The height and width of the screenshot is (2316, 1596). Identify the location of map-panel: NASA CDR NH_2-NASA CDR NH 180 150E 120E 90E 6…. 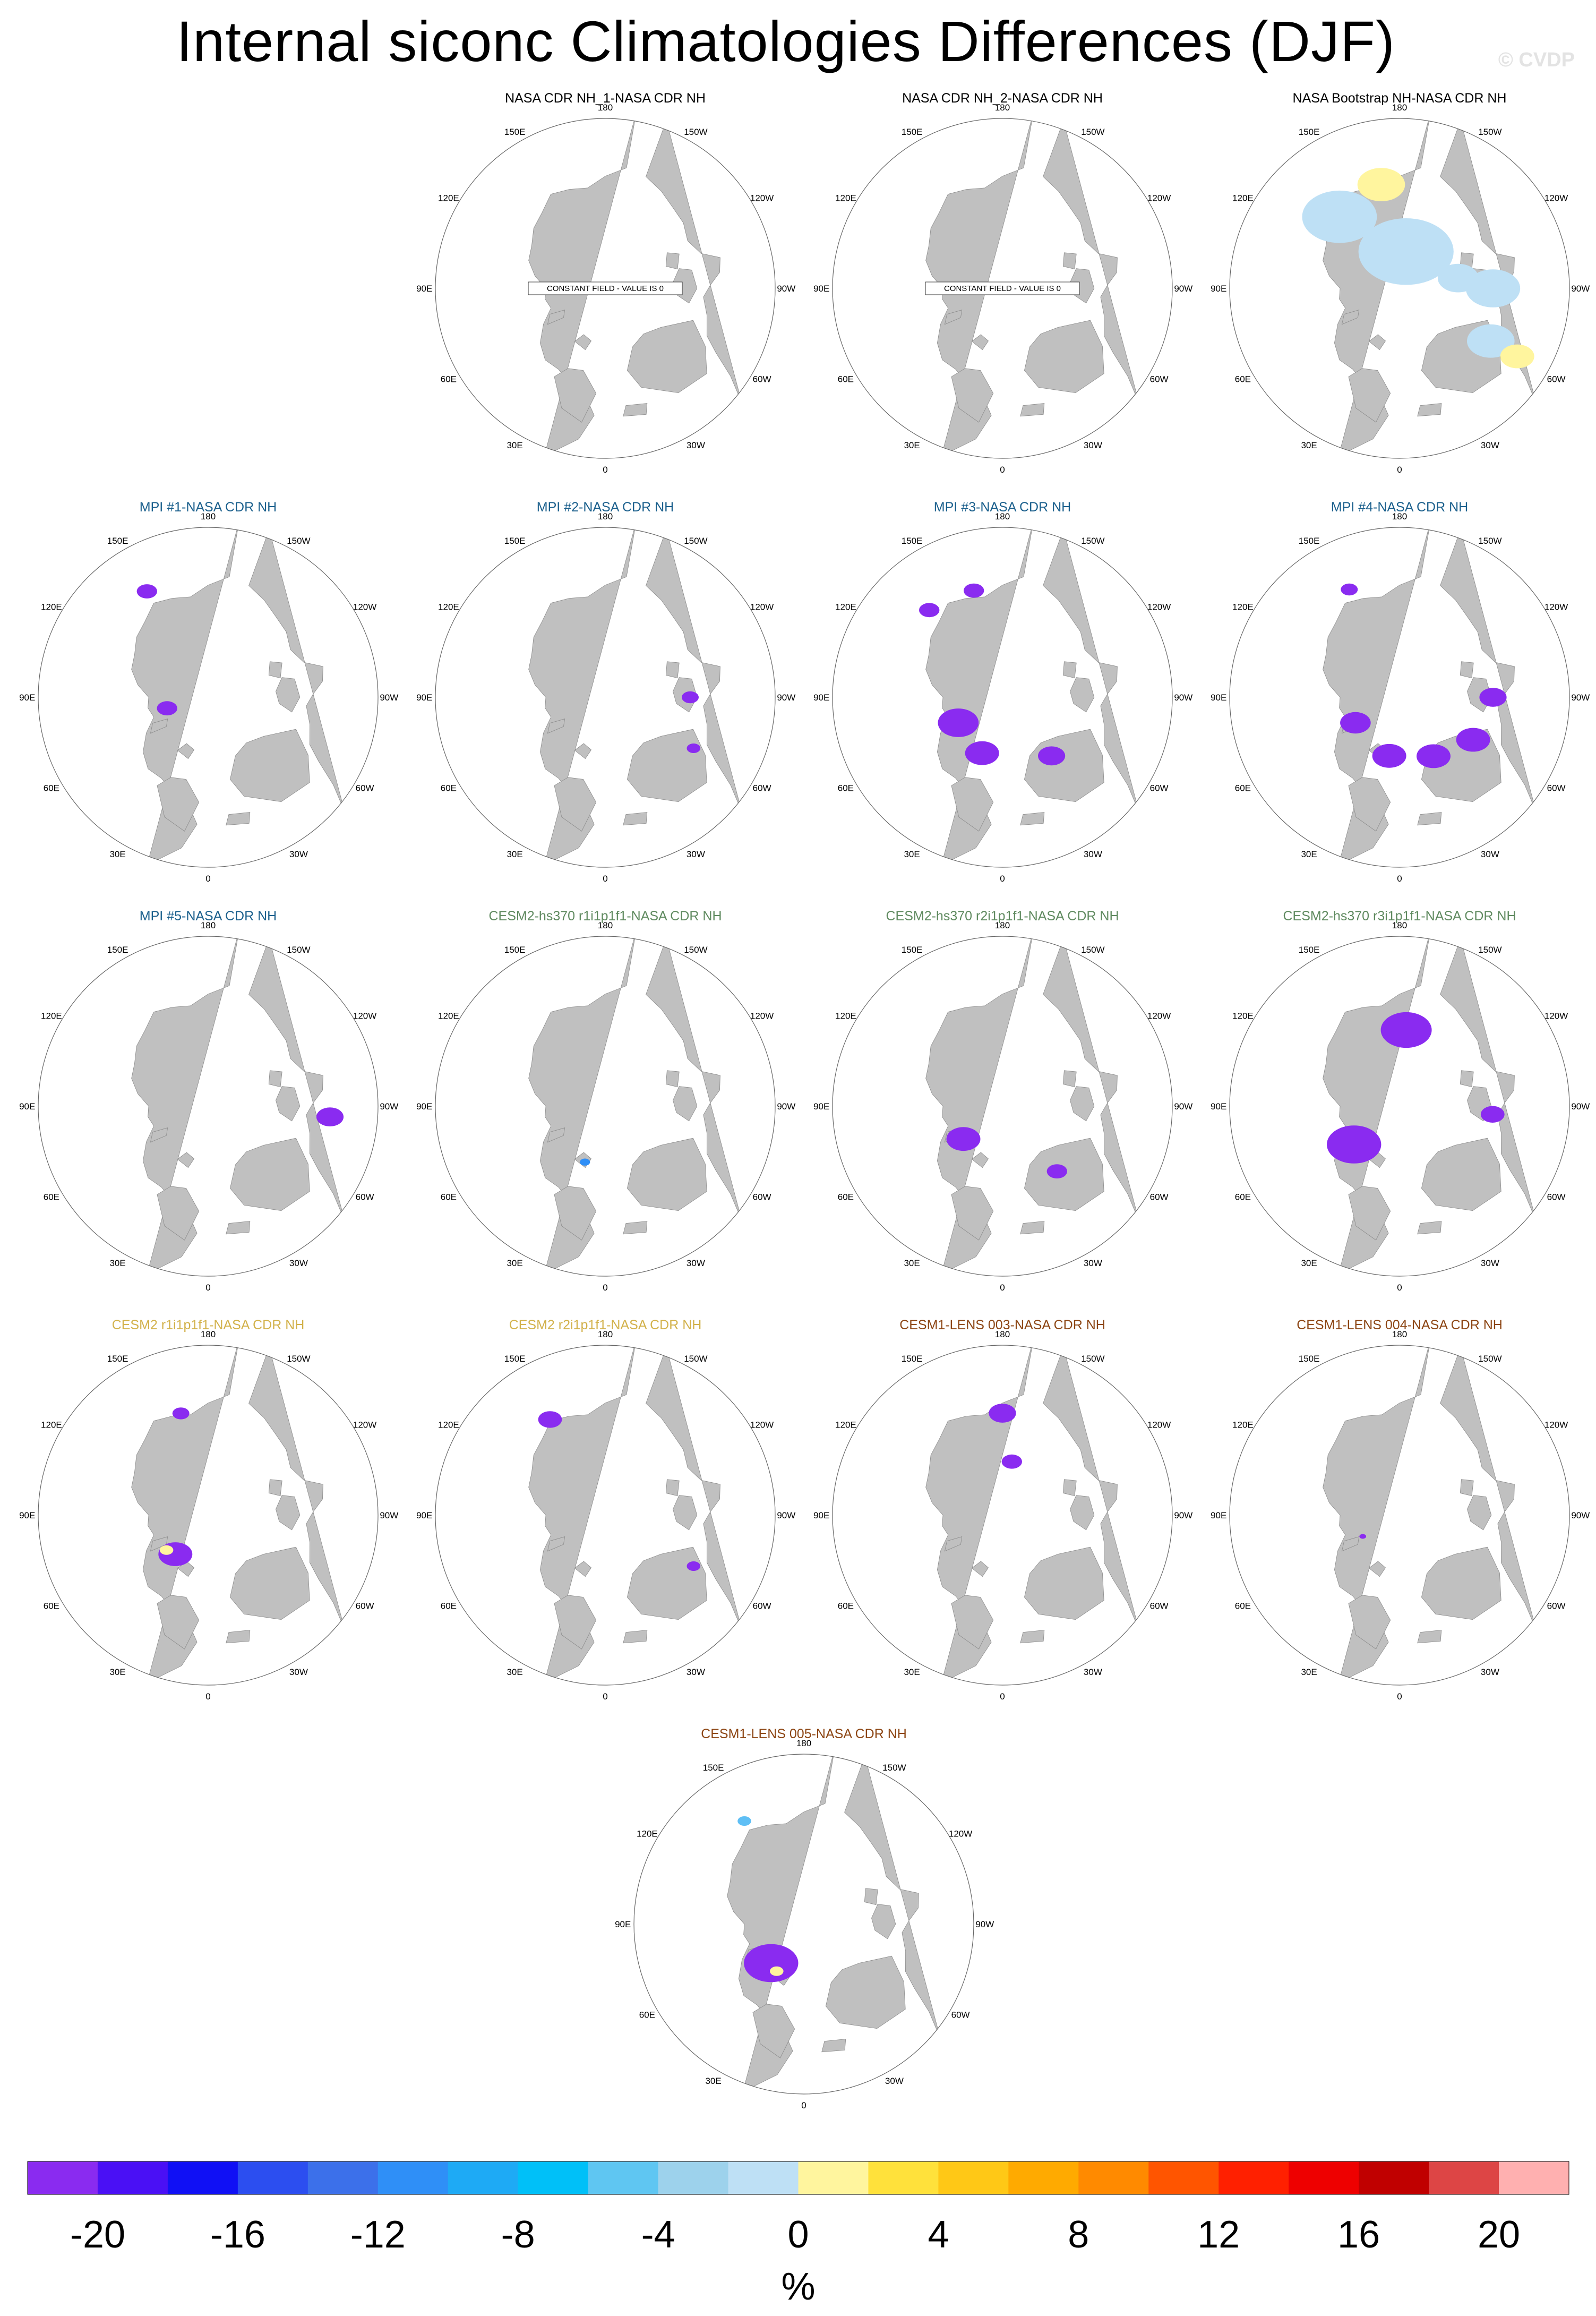
(1002, 282).